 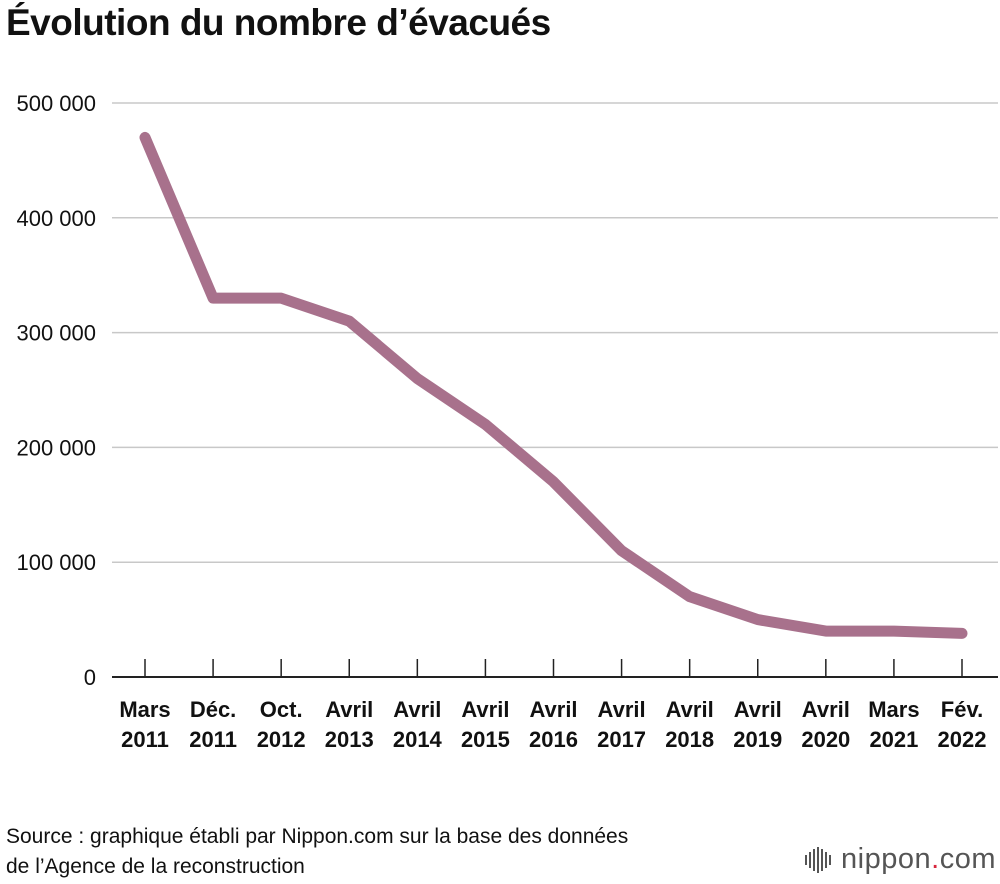 What do you see at coordinates (213, 724) in the screenshot?
I see `x-tick-label: Déc. 2011` at bounding box center [213, 724].